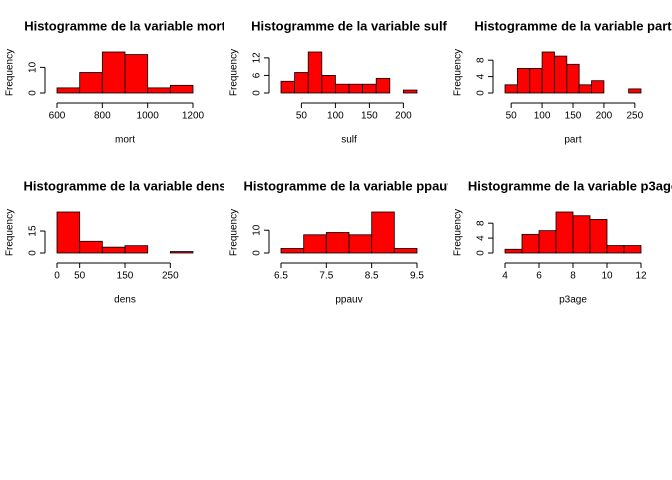 The width and height of the screenshot is (672, 480). What do you see at coordinates (125, 300) in the screenshot?
I see `x-axis-label: dens` at bounding box center [125, 300].